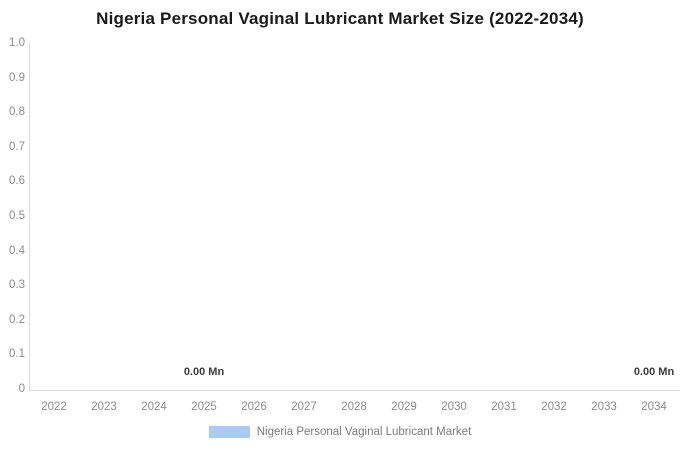 The height and width of the screenshot is (450, 680). What do you see at coordinates (404, 407) in the screenshot?
I see `x-axis-tick-label: 2029` at bounding box center [404, 407].